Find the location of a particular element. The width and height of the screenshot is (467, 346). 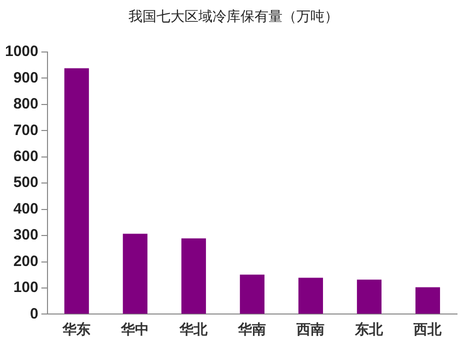

y-tick-label: 600 is located at coordinates (25, 157).